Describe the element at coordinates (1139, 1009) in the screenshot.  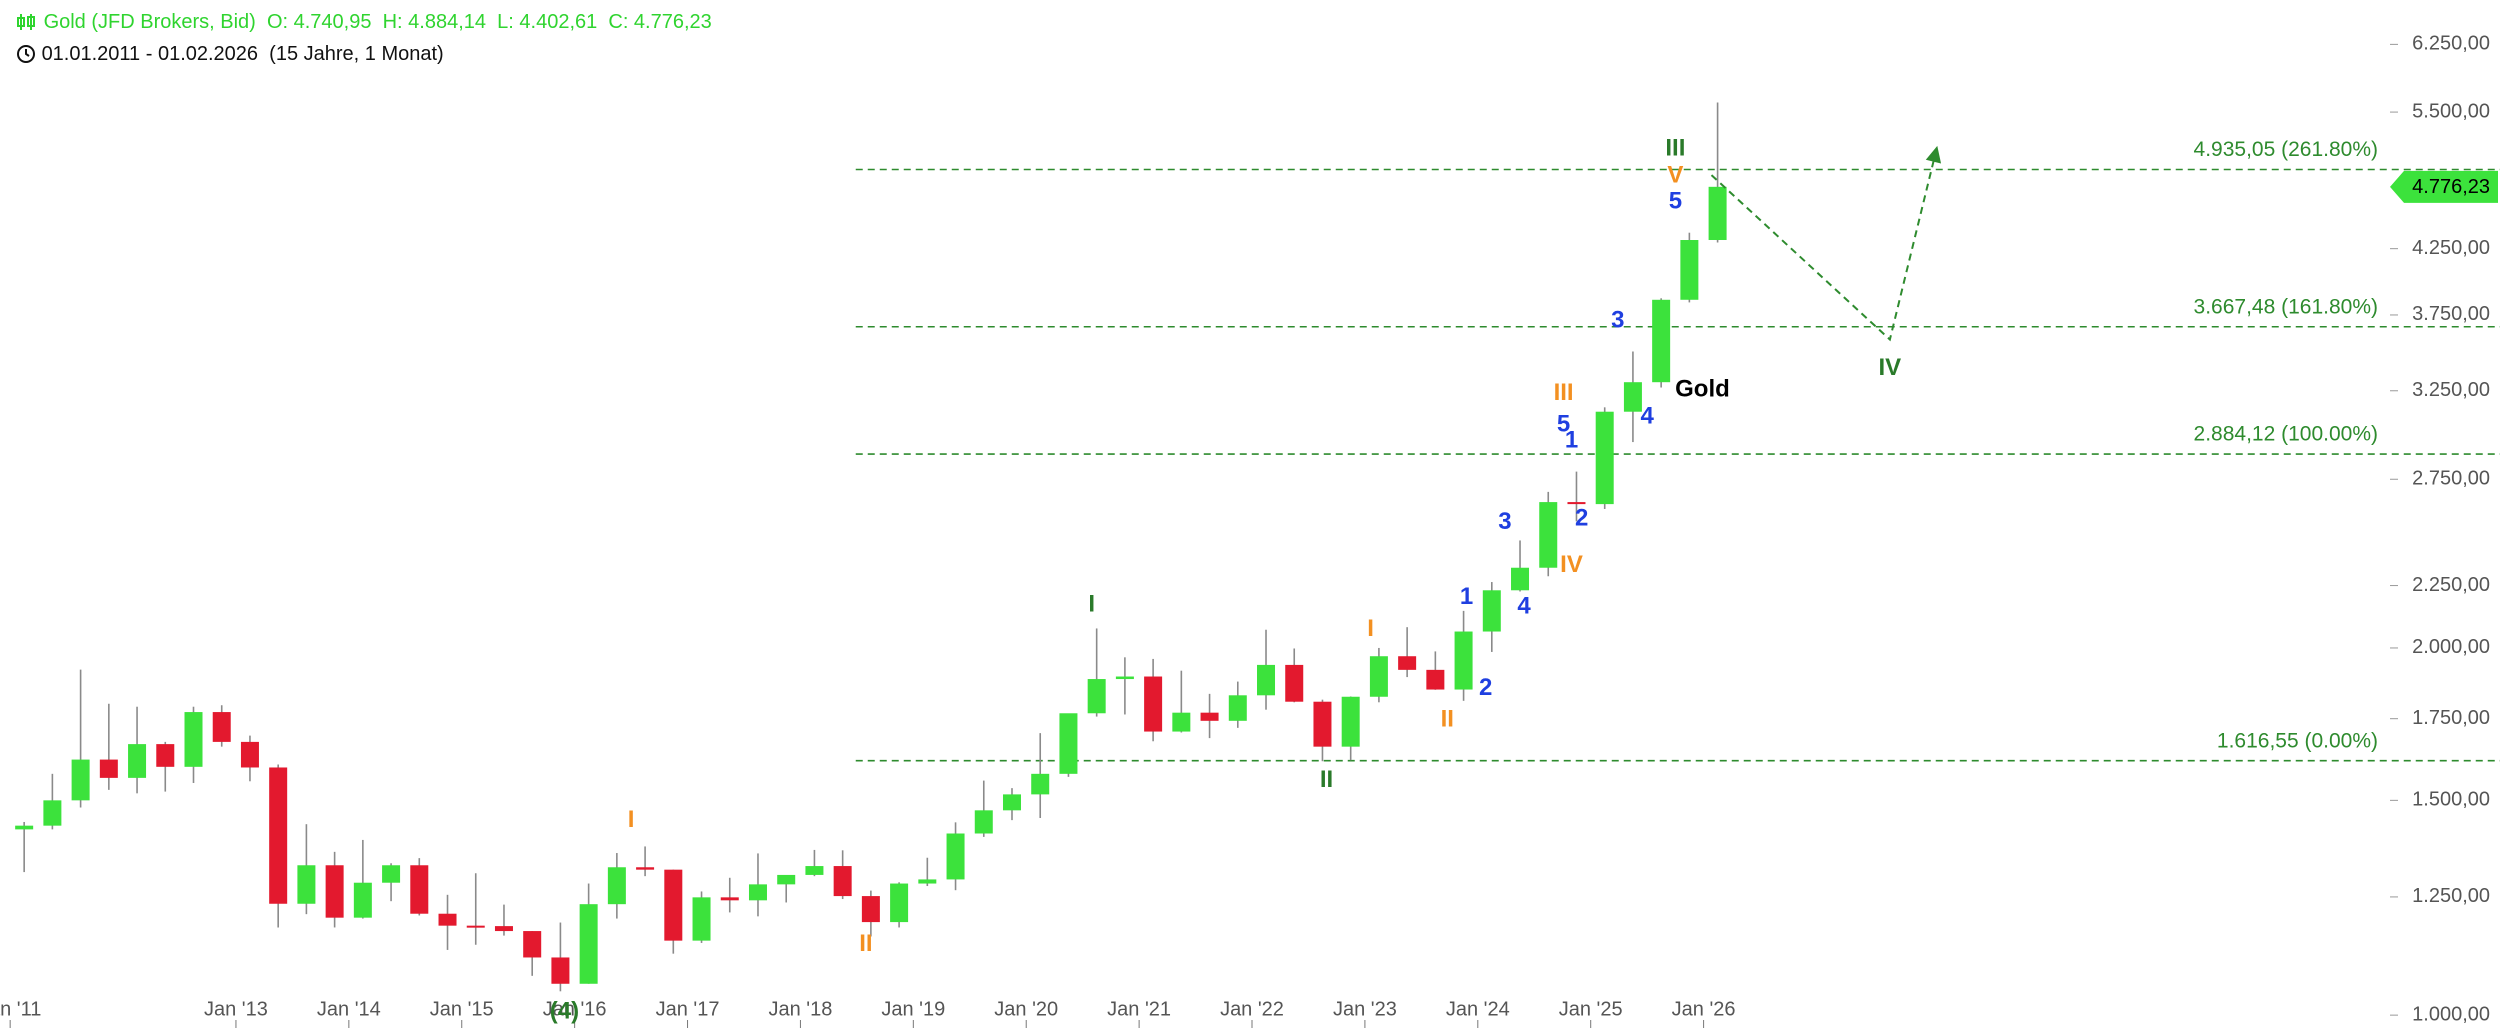
I see `x-tick-label: Jan '21` at that location.